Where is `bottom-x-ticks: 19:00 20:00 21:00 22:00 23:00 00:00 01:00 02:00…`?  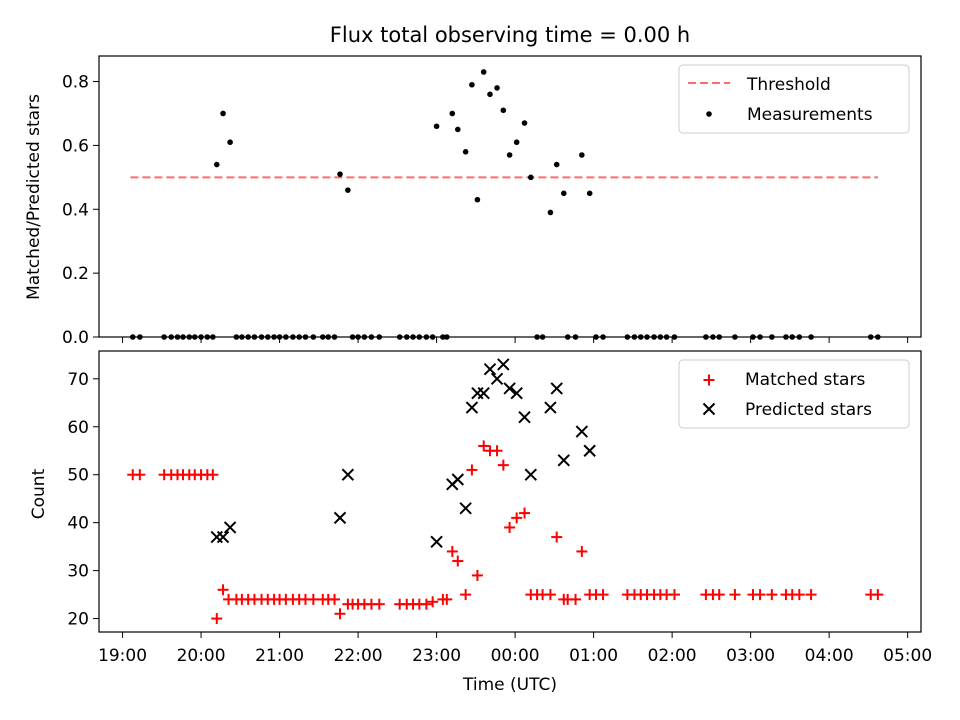
bottom-x-ticks: 19:00 20:00 21:00 22:00 23:00 00:00 01:00 02:00… is located at coordinates (515, 649).